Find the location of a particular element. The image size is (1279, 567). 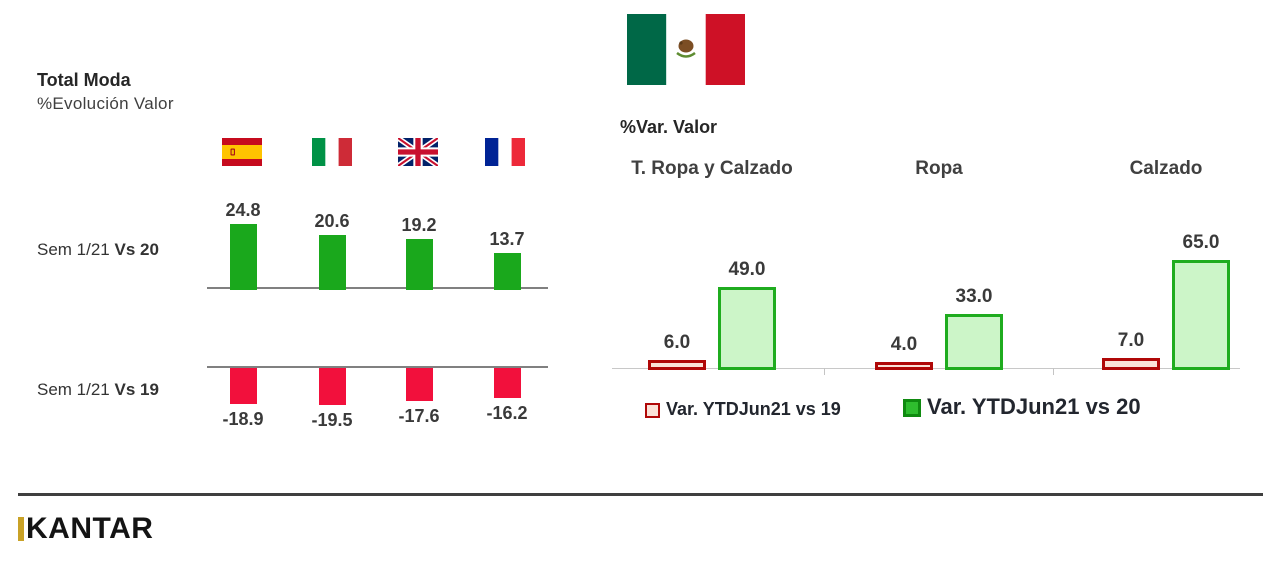

vs20-value-label-2: 19.2 is located at coordinates (419, 225).